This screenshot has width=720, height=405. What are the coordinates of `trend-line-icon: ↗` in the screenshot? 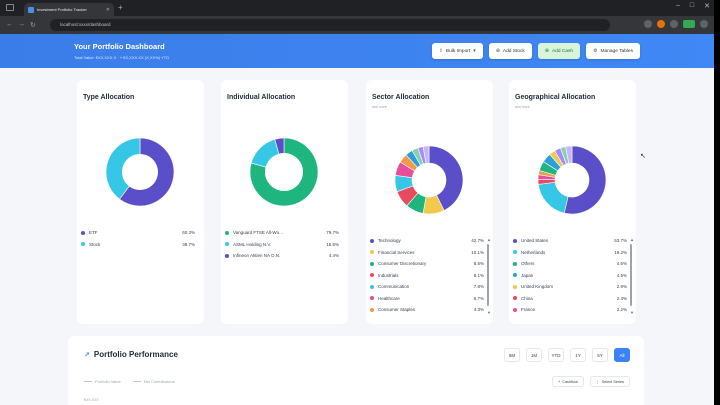 It's located at (87, 355).